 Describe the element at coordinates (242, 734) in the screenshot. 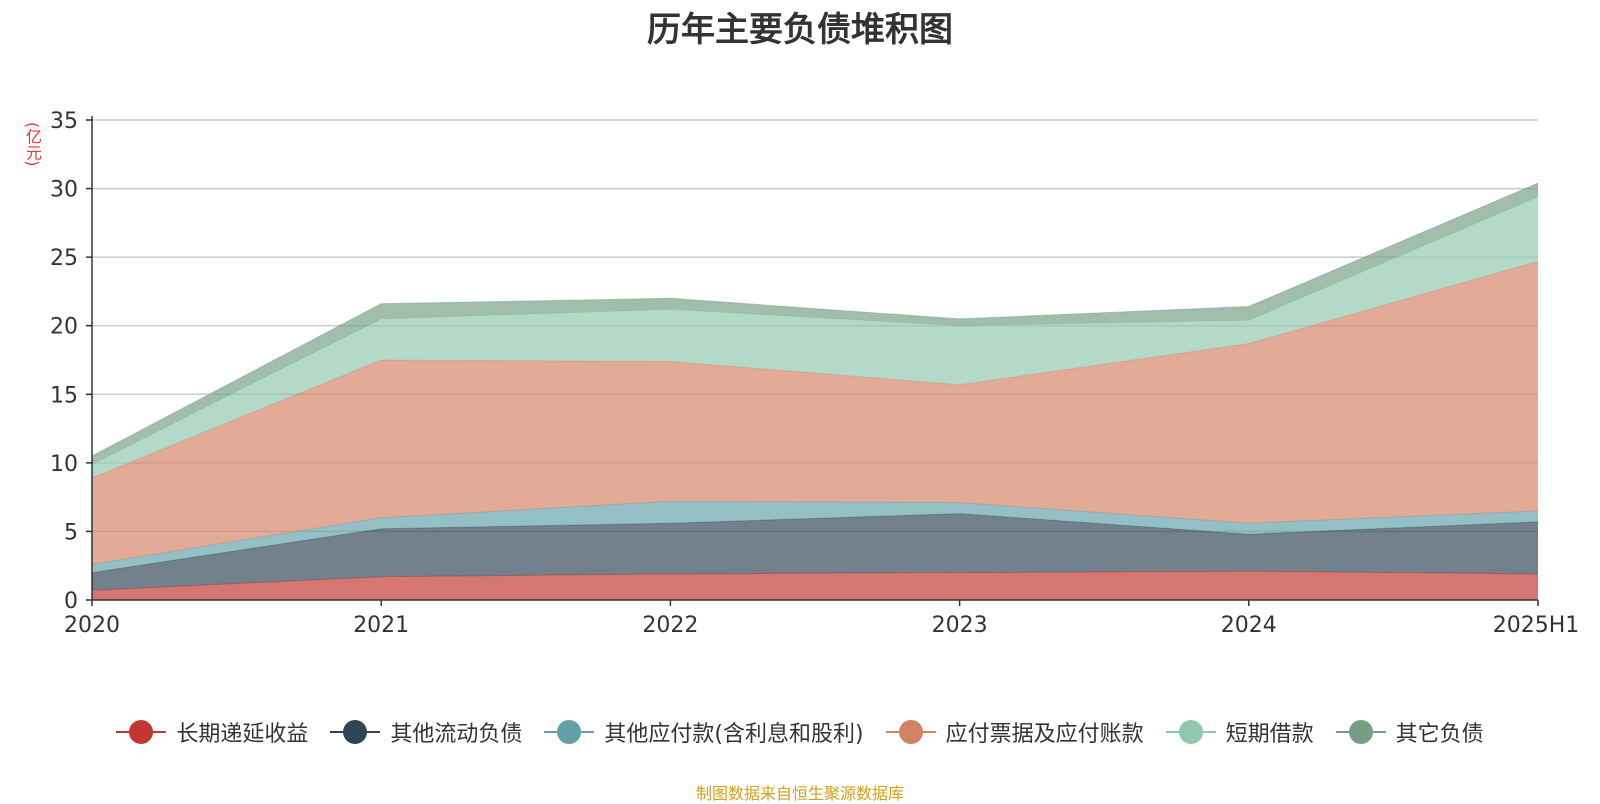

I see `legend-label: 长期递延收益` at that location.